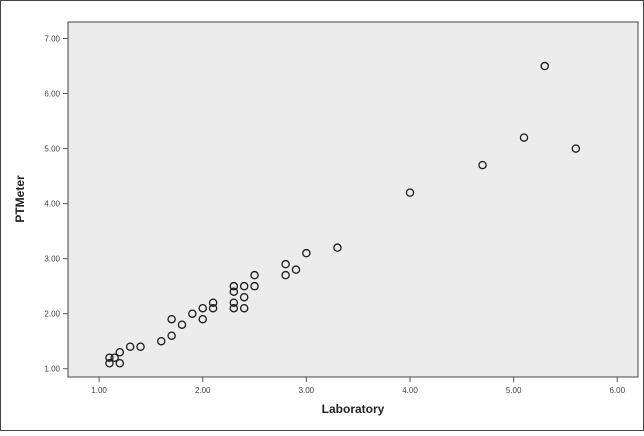  What do you see at coordinates (20, 199) in the screenshot?
I see `y-axis-label: PTMeter` at bounding box center [20, 199].